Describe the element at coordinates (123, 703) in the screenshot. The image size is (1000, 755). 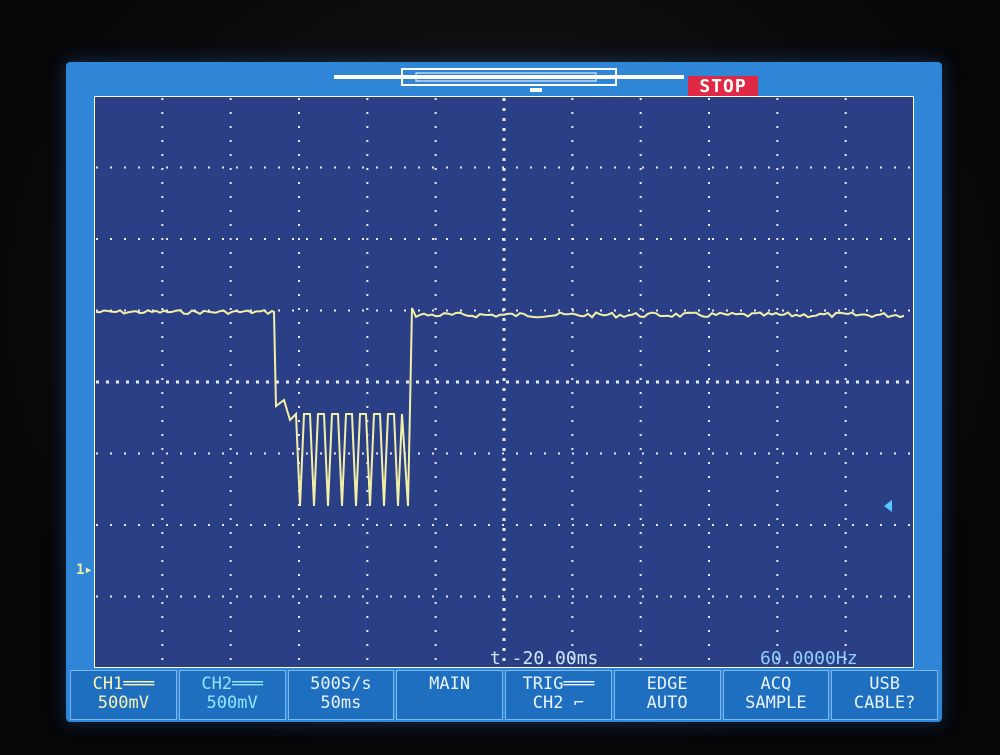
I see `softkey-ch1-value: 500mV` at that location.